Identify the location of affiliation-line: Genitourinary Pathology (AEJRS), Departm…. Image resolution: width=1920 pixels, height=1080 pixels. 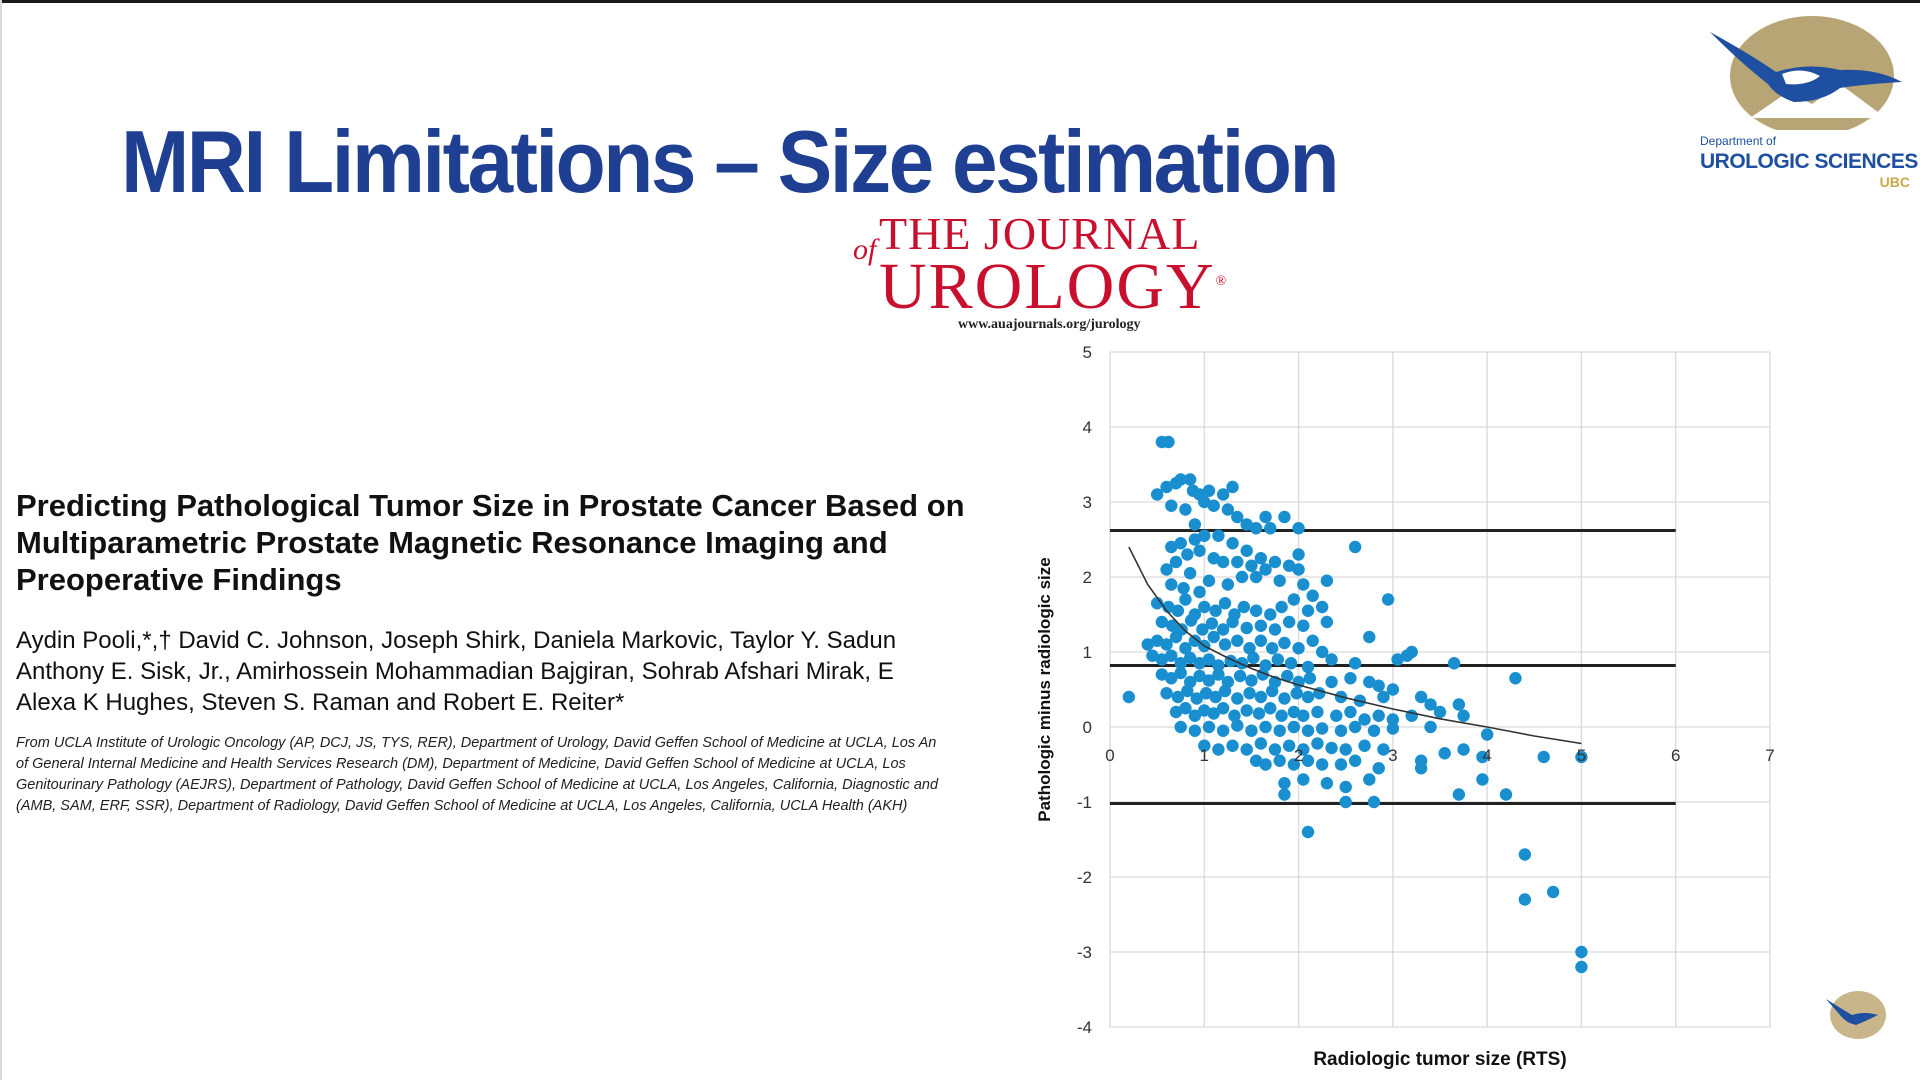
(477, 785).